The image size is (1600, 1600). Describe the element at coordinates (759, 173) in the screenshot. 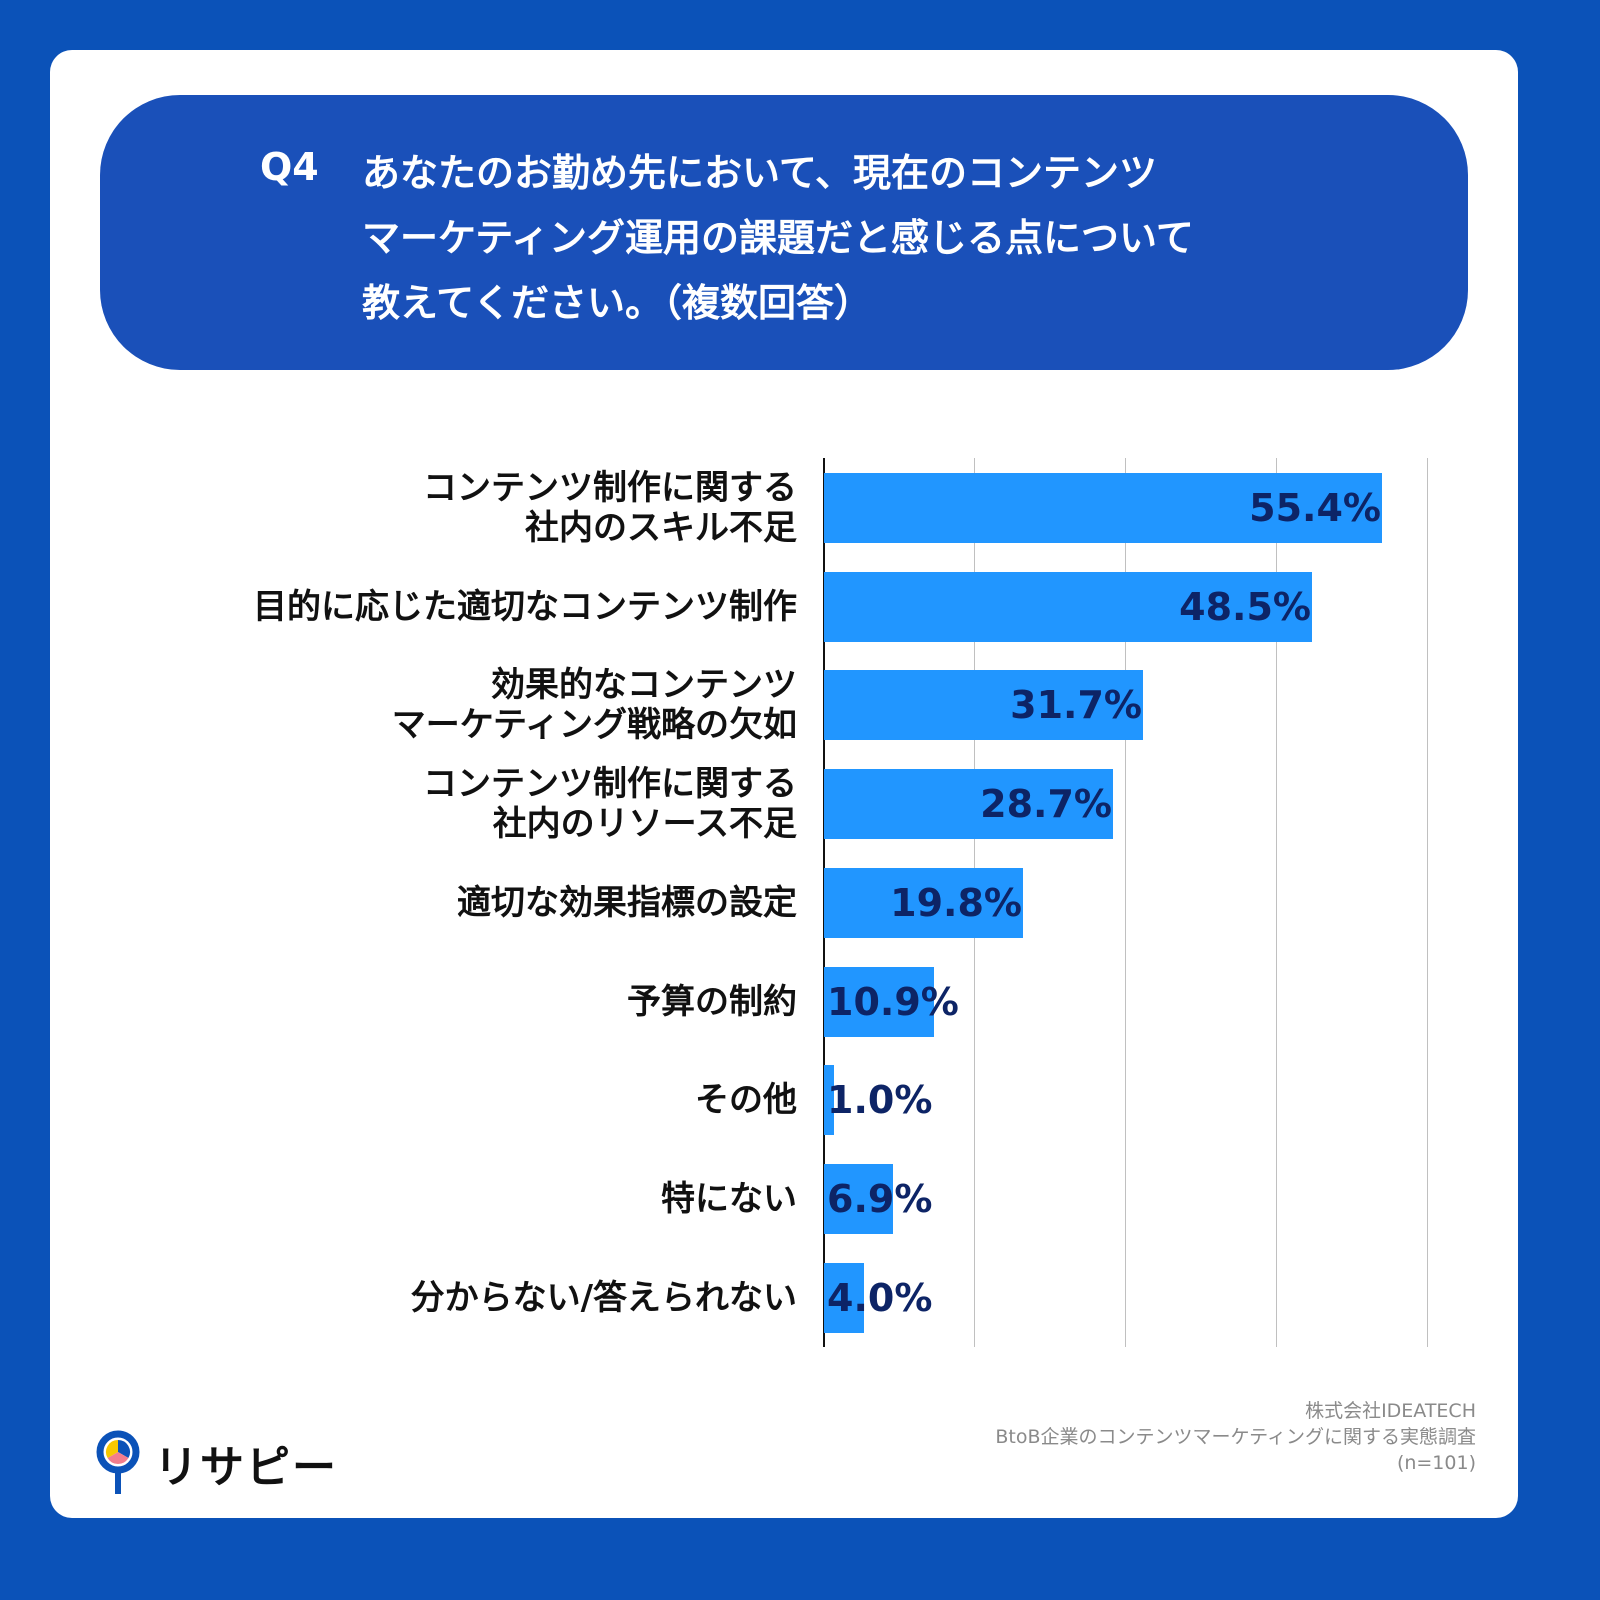

I see `question-line: あなたのお勤め先において、現在のコンテンツ` at that location.